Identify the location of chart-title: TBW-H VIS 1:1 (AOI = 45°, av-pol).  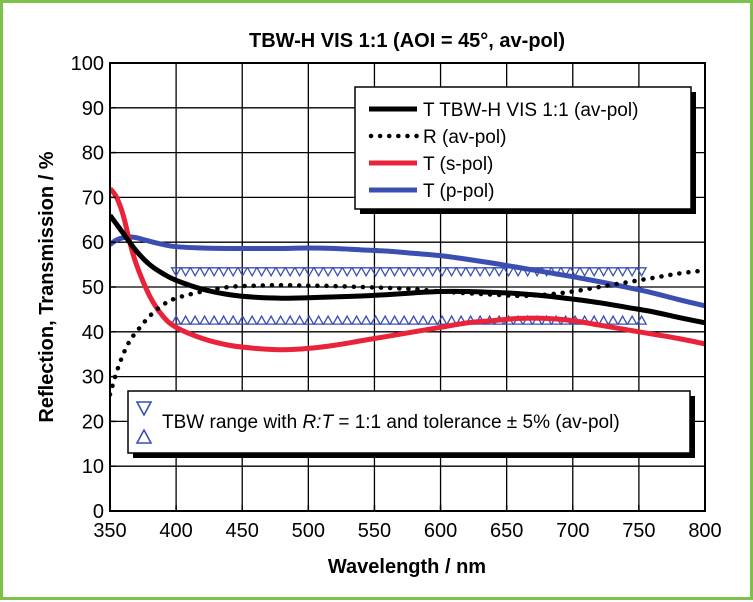
(407, 41).